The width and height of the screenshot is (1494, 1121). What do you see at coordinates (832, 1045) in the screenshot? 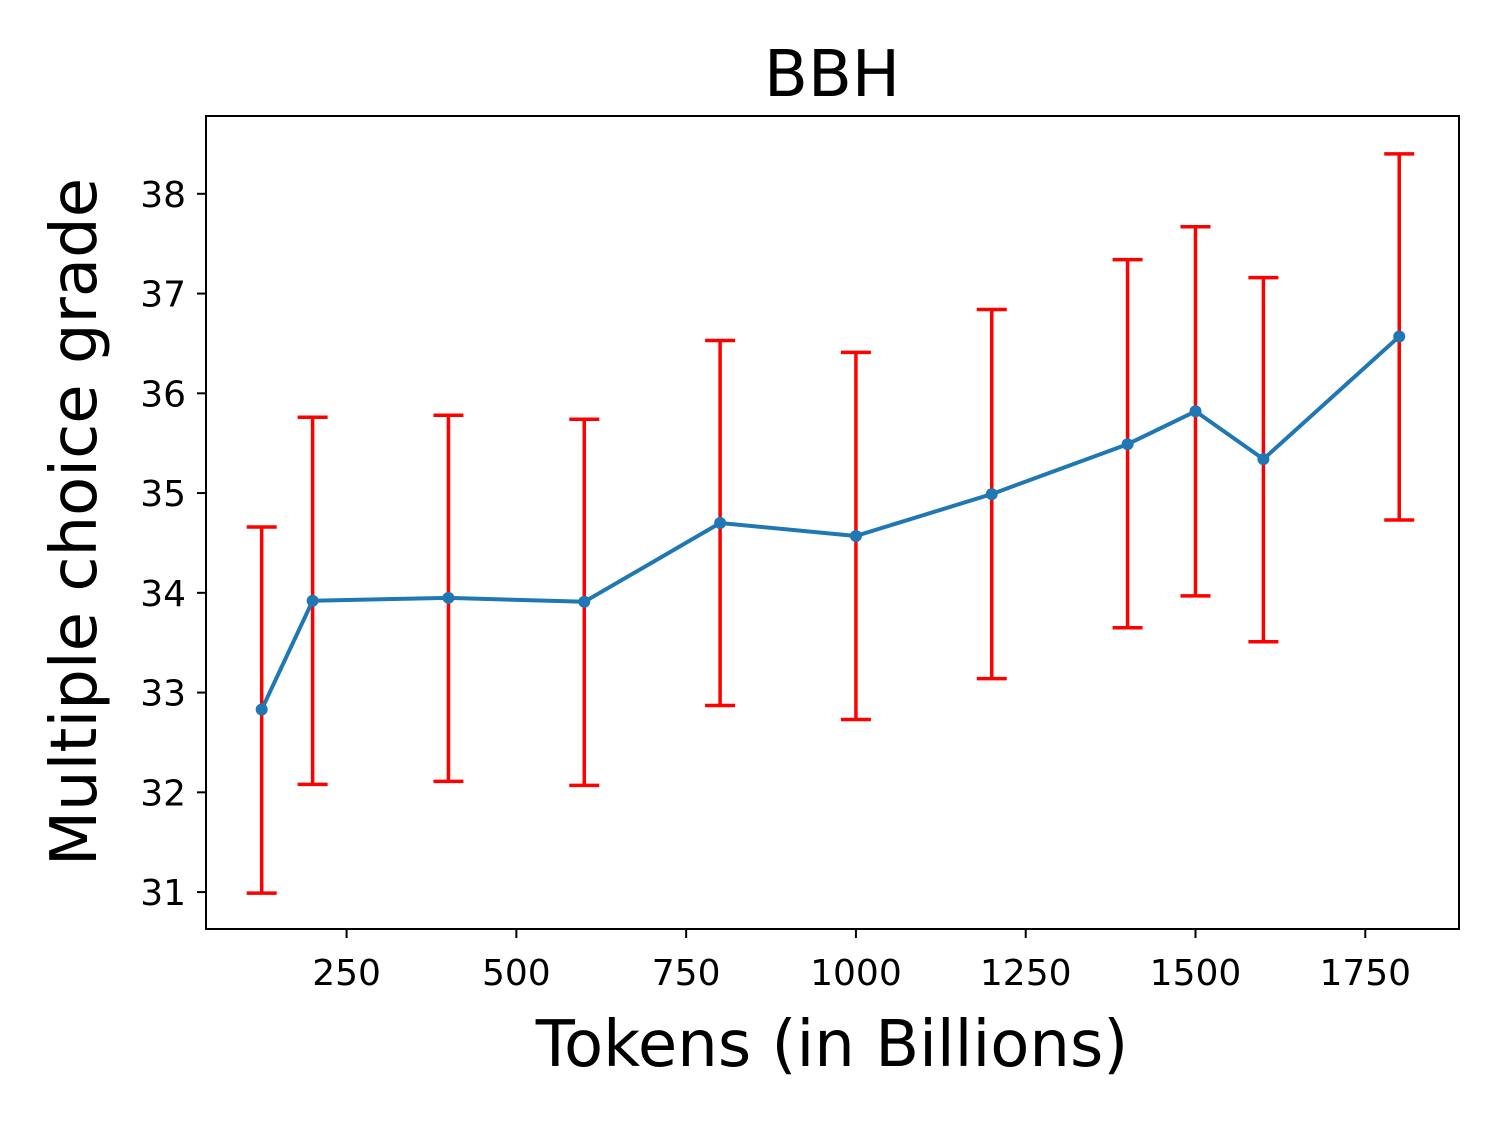
I see `x-axis-label: Tokens (in Billions)` at bounding box center [832, 1045].